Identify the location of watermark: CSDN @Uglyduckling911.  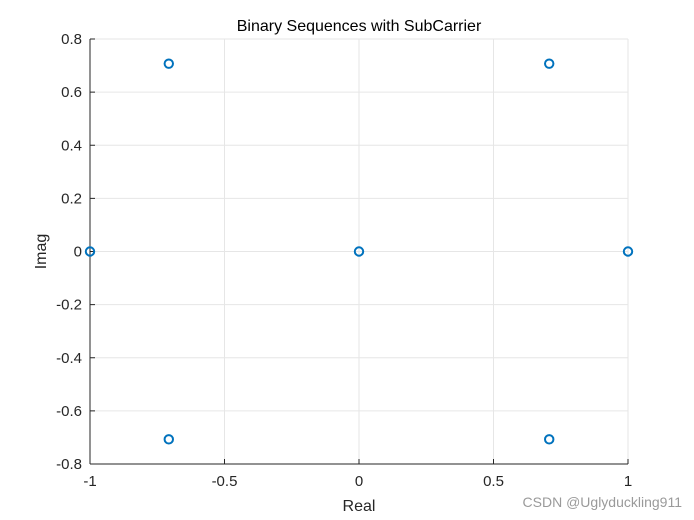
(602, 502).